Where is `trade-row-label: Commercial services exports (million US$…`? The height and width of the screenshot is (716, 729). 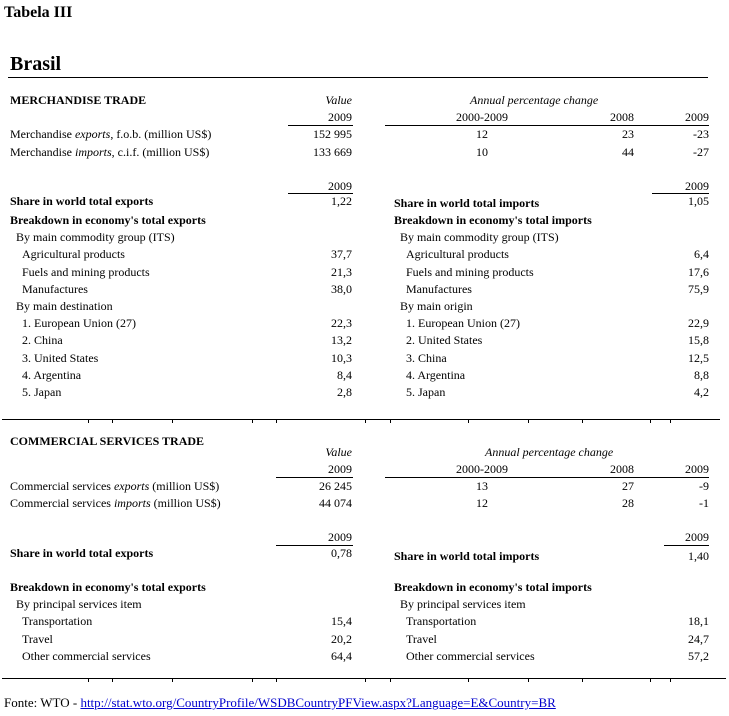
trade-row-label: Commercial services exports (million US$… is located at coordinates (114, 486).